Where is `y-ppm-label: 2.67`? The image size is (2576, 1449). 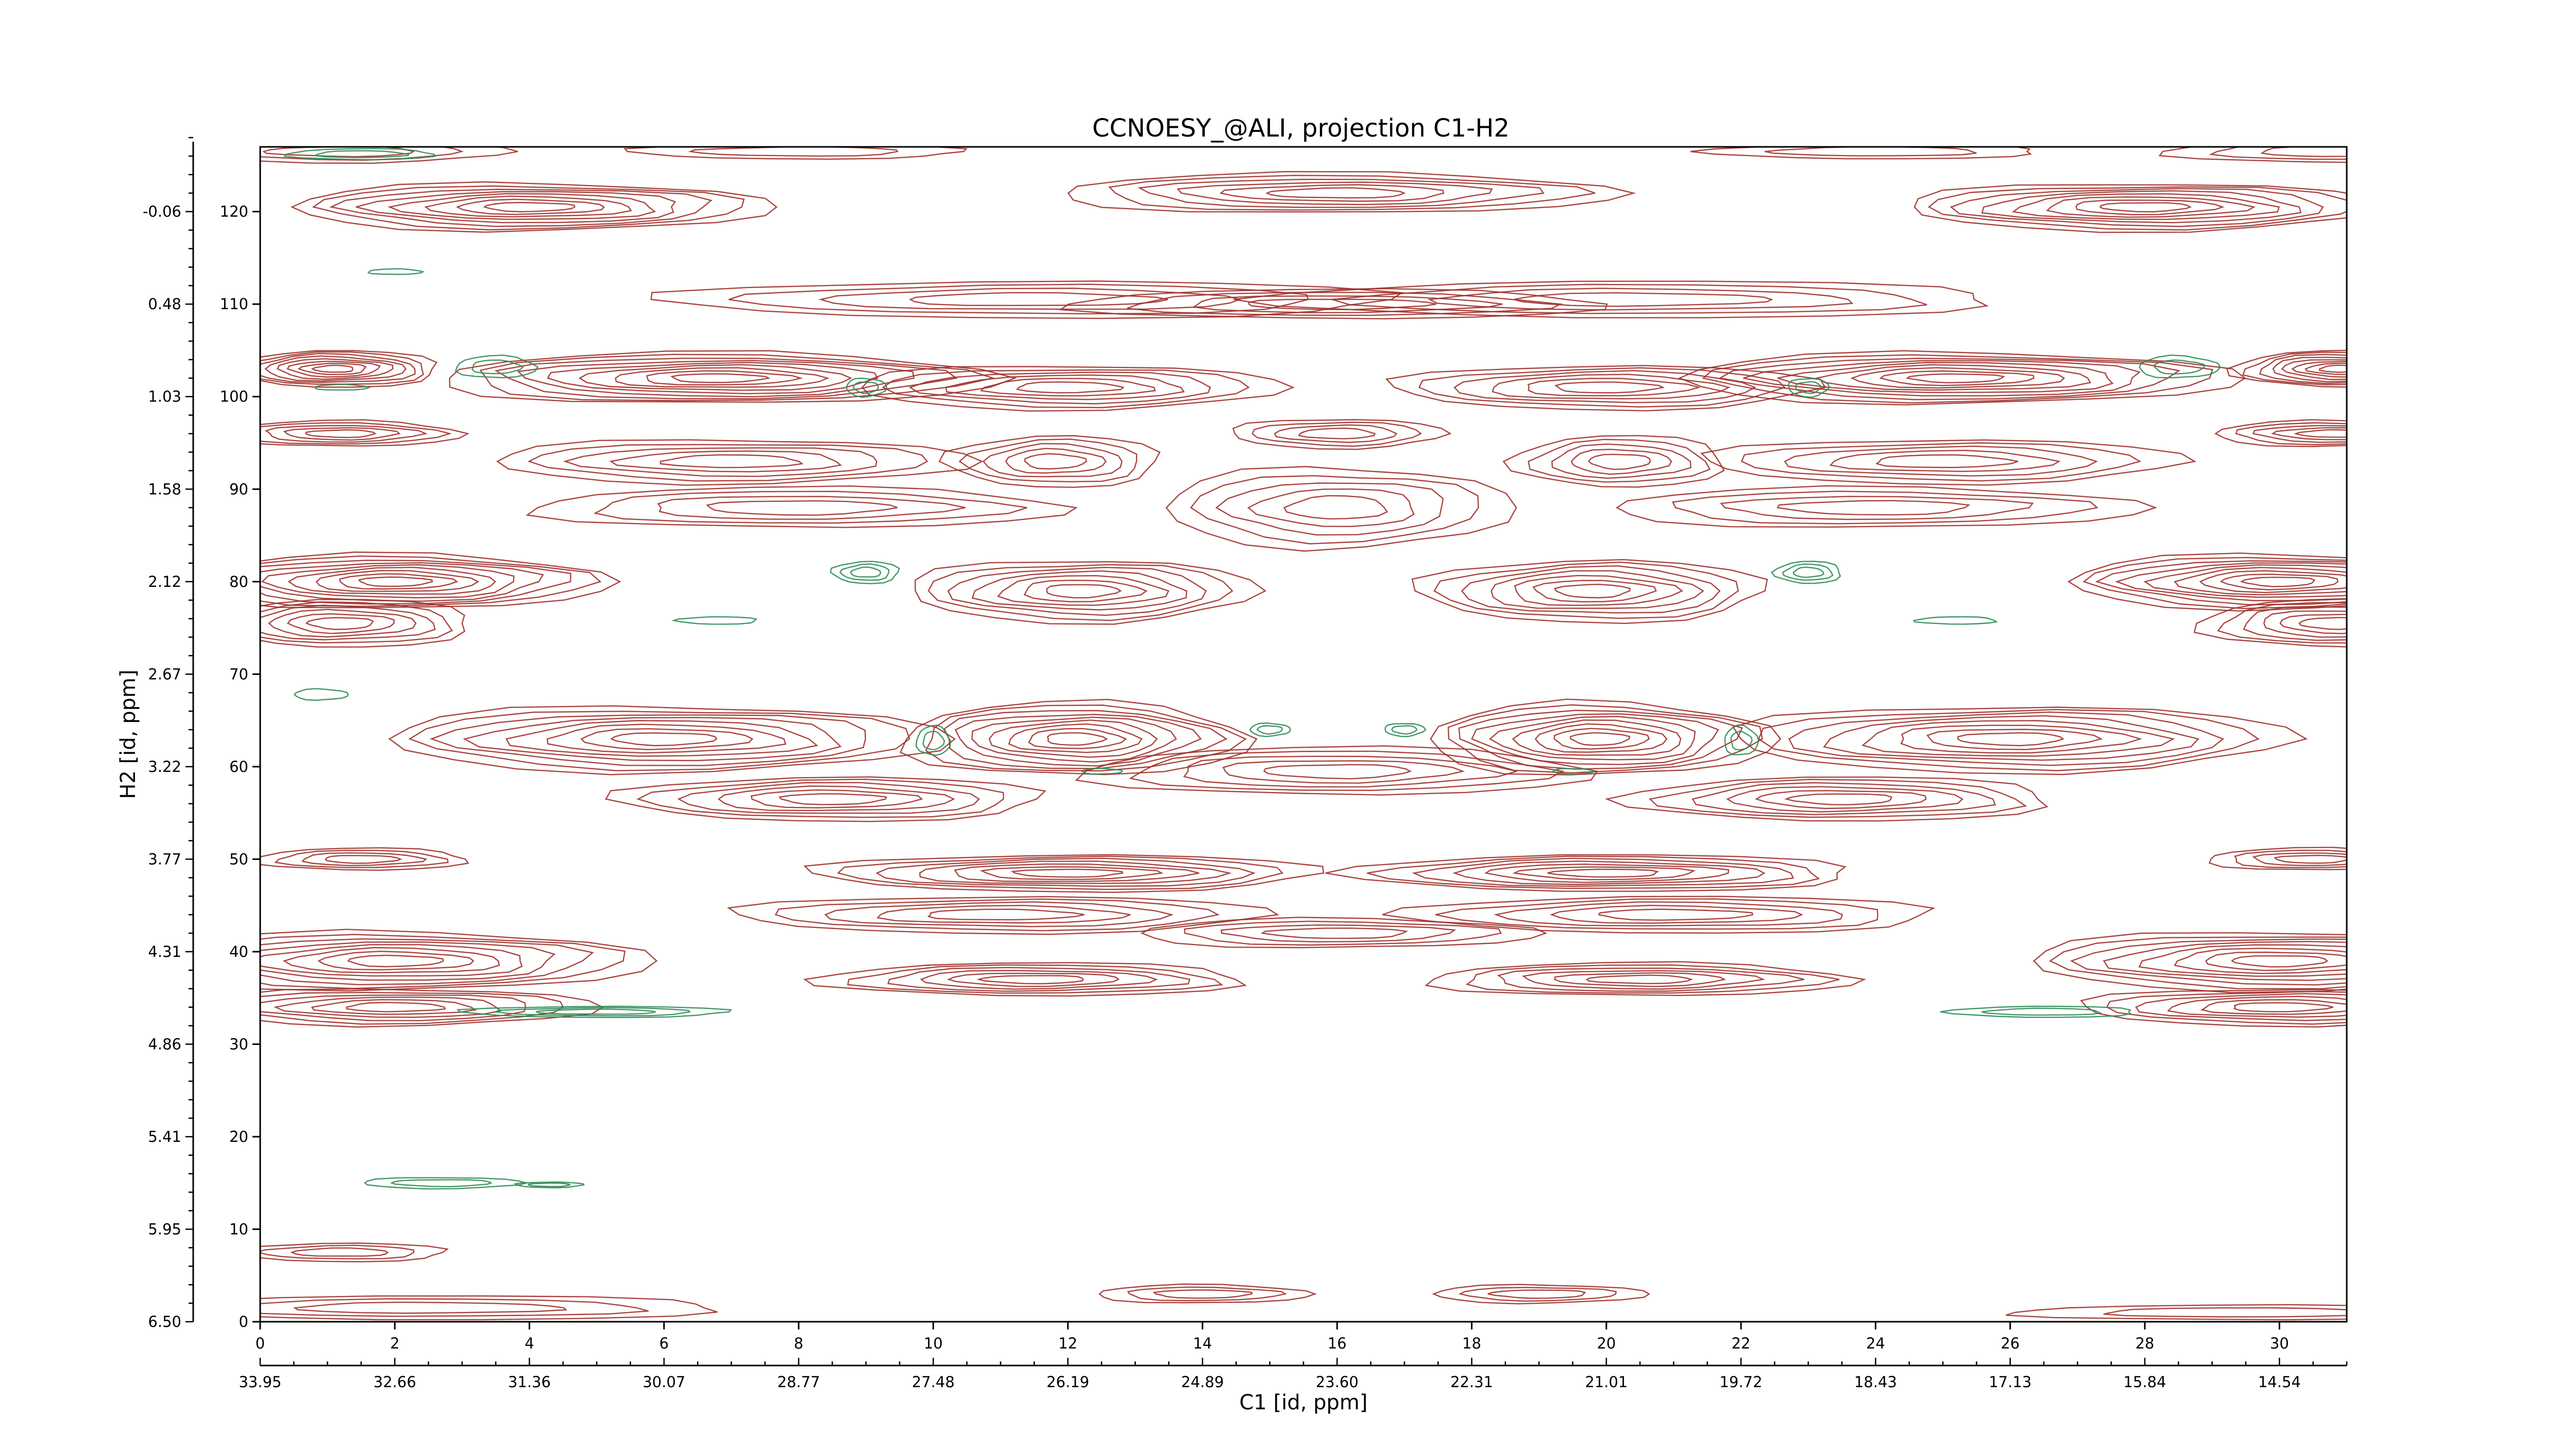
y-ppm-label: 2.67 is located at coordinates (164, 674).